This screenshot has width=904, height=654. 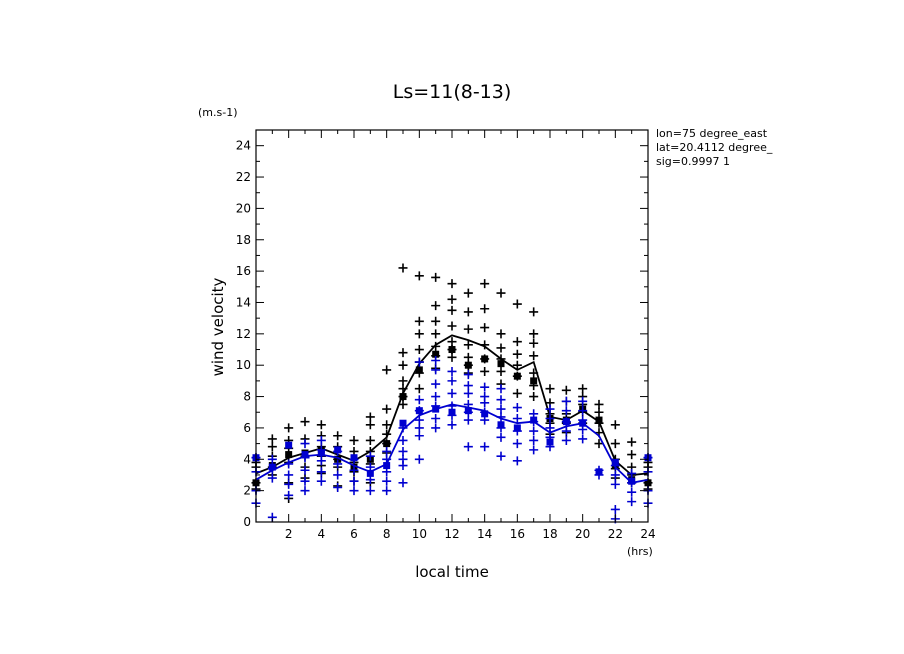 I want to click on y-tick-label: 10, so click(x=243, y=365).